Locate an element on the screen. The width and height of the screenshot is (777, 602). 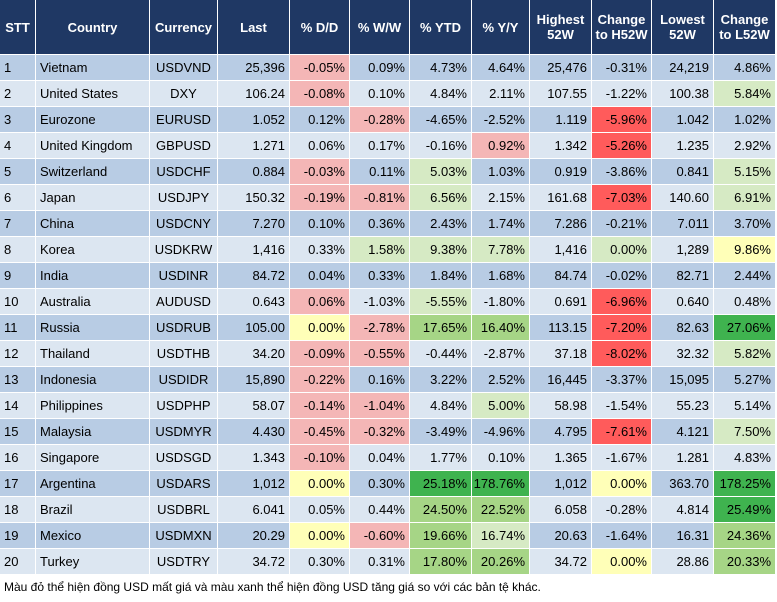
table-cell: -0.44% is located at coordinates (441, 354).